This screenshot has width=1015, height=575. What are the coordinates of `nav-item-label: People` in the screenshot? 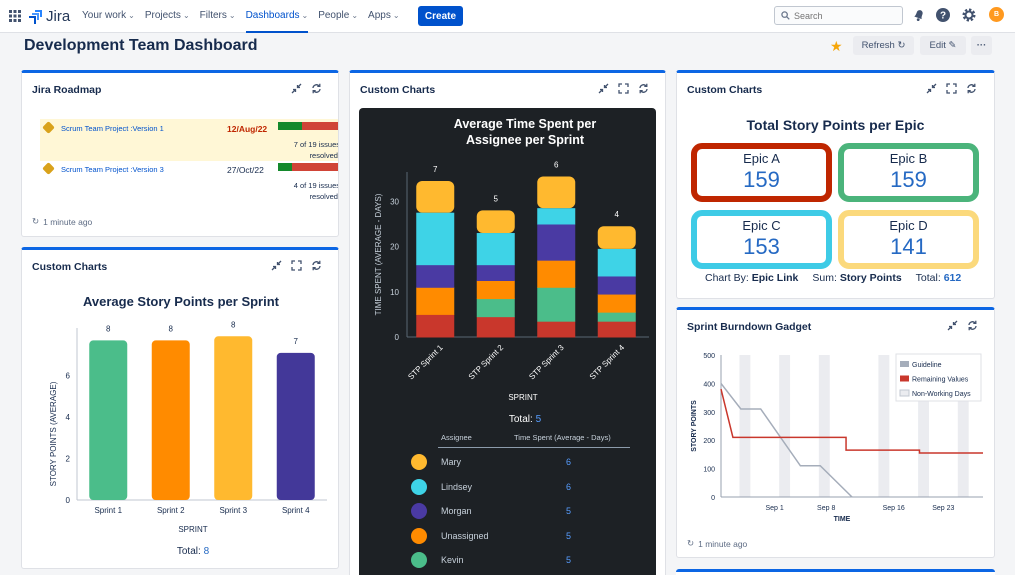 It's located at (334, 15).